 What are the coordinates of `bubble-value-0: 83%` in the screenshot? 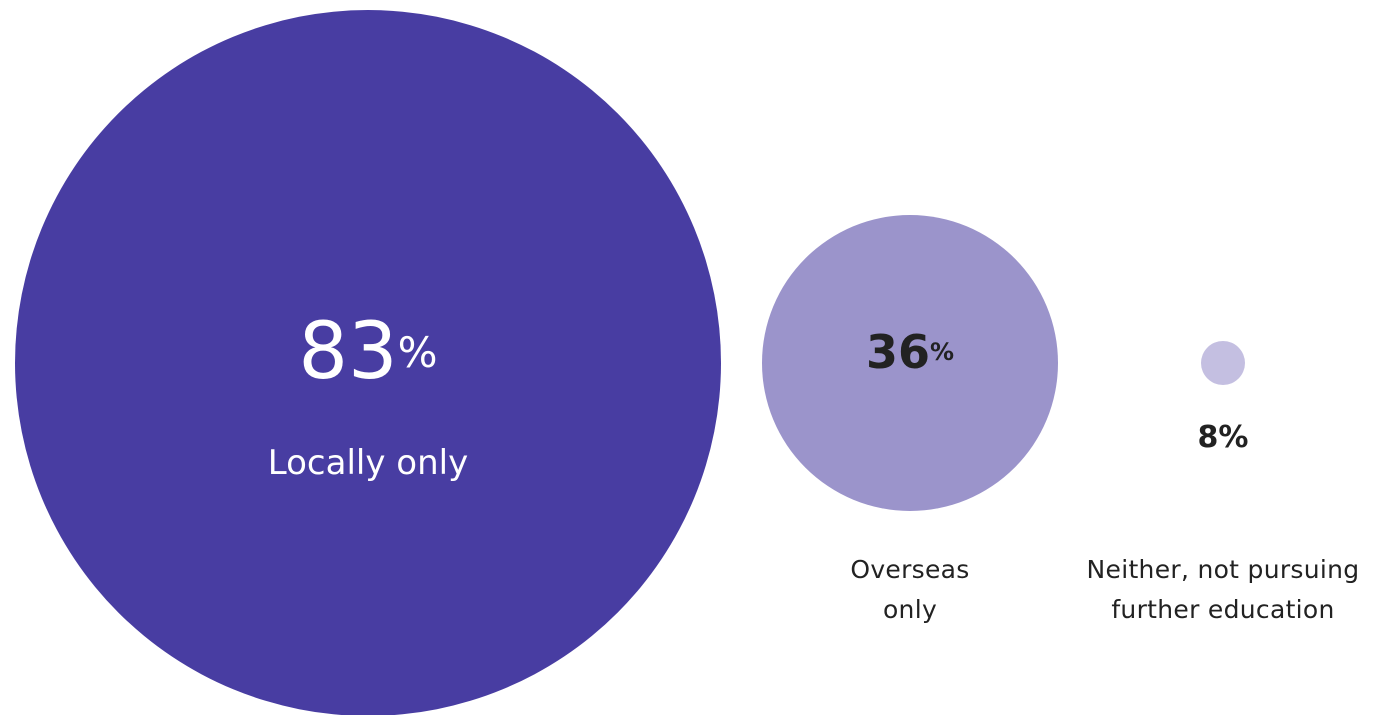 It's located at (367, 352).